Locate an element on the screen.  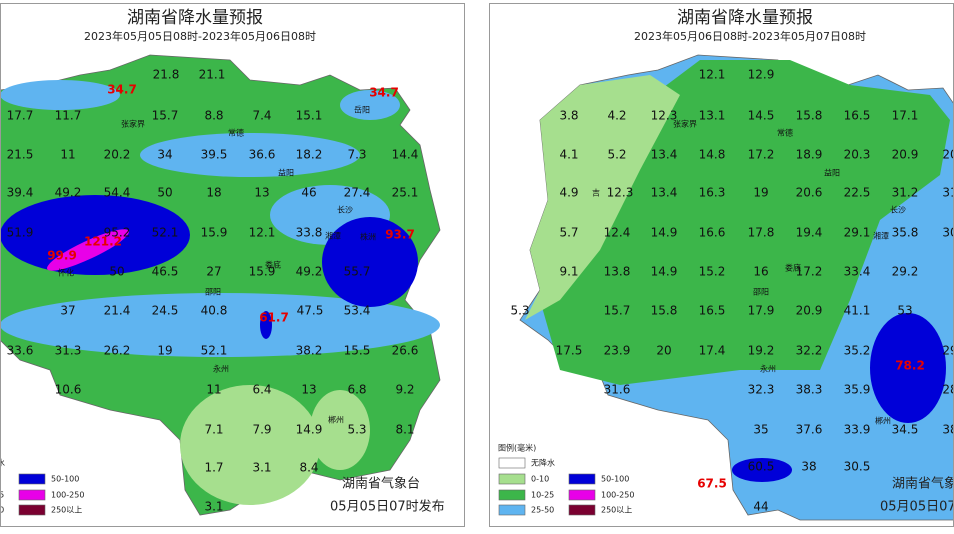
rain-value: 17.1 is located at coordinates (905, 116).